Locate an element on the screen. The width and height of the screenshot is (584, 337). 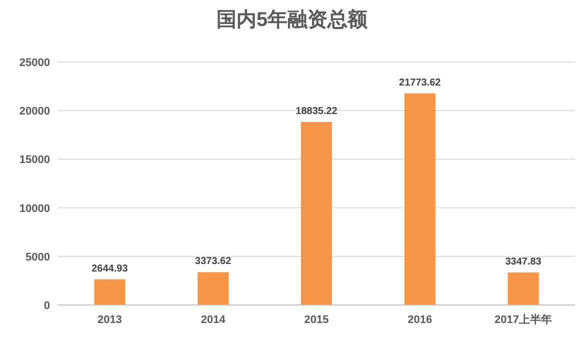
x-tick-label: 2017上半年 is located at coordinates (523, 319).